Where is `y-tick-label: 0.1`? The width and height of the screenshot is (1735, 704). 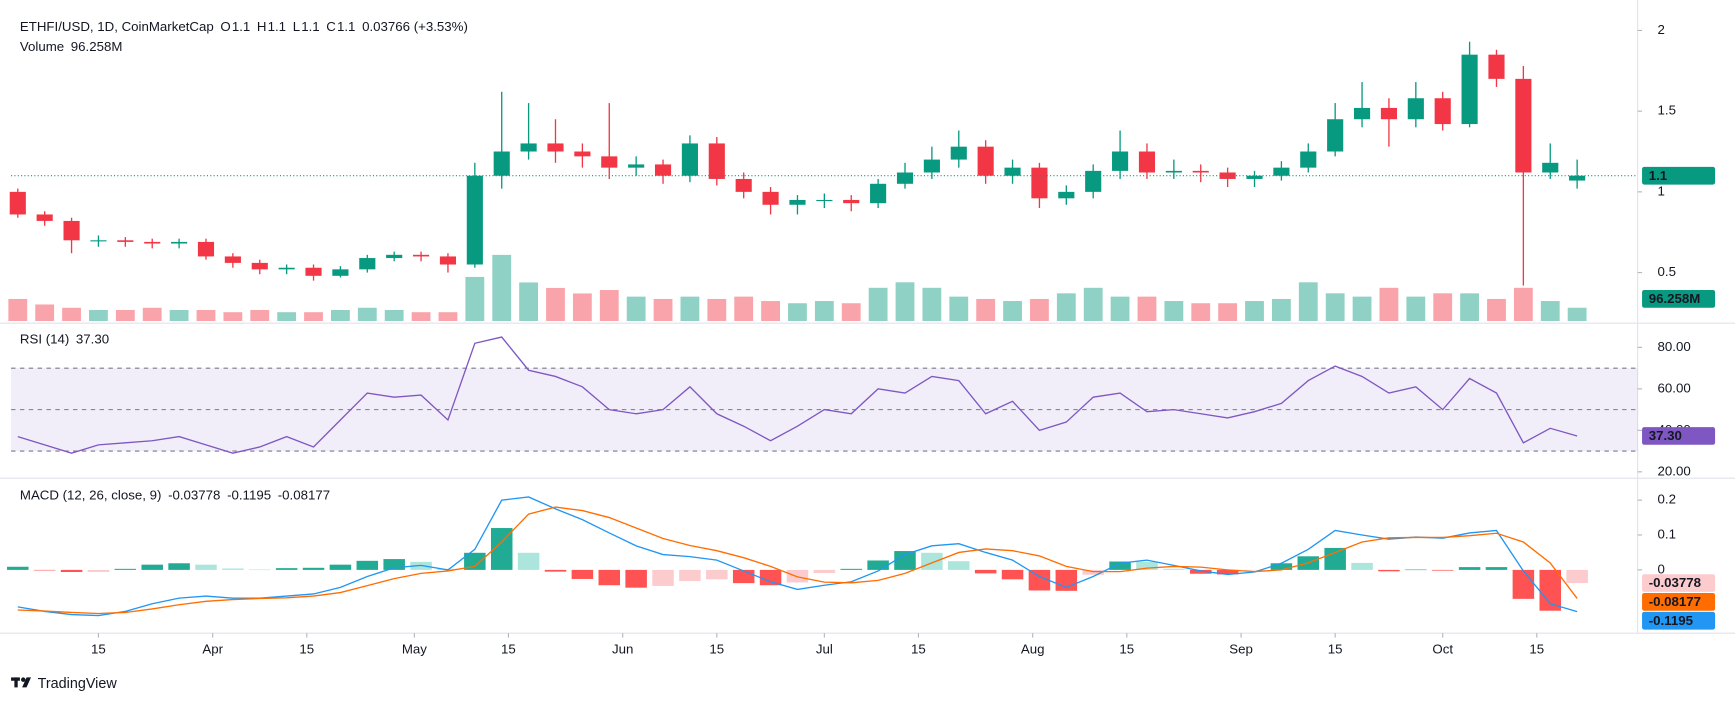 y-tick-label: 0.1 is located at coordinates (1667, 534).